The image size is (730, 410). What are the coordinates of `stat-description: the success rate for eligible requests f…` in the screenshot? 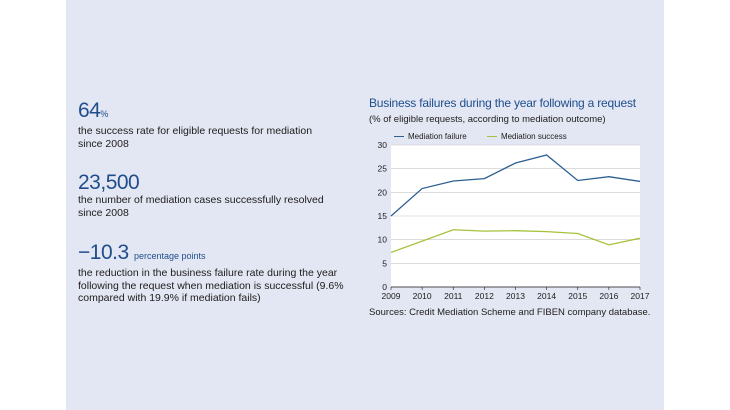 It's located at (195, 137).